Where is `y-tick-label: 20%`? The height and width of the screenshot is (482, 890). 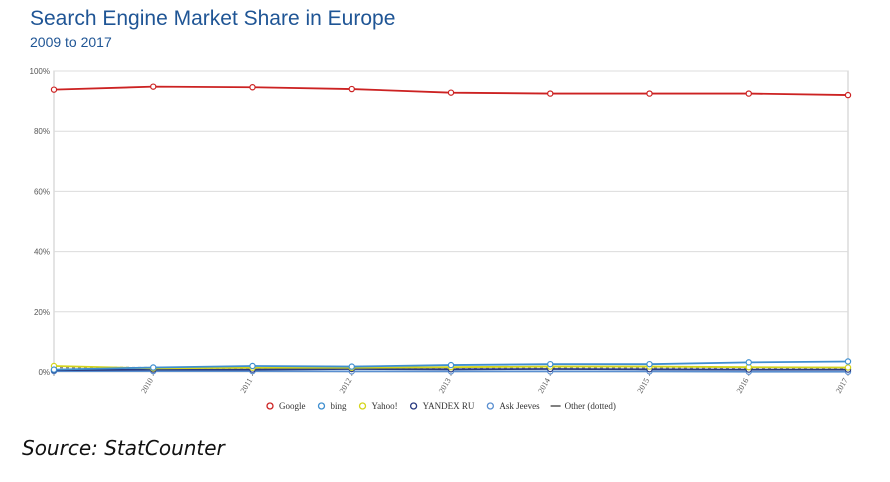 y-tick-label: 20% is located at coordinates (42, 312).